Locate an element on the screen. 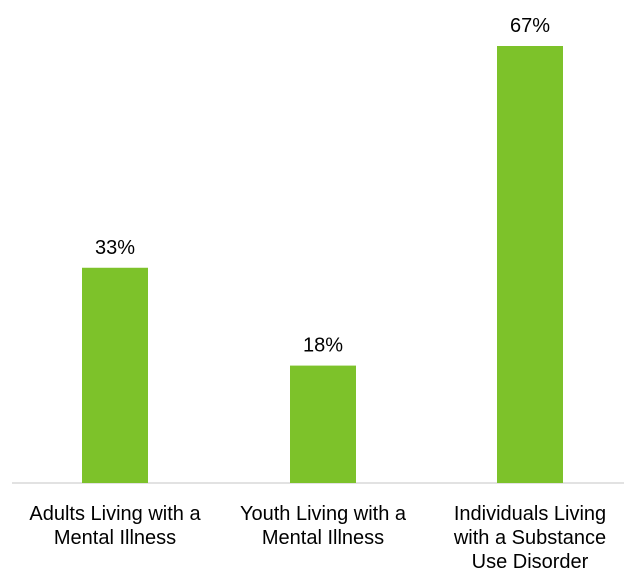  category-label-2: Youth Living with a Mental Illness is located at coordinates (323, 526).